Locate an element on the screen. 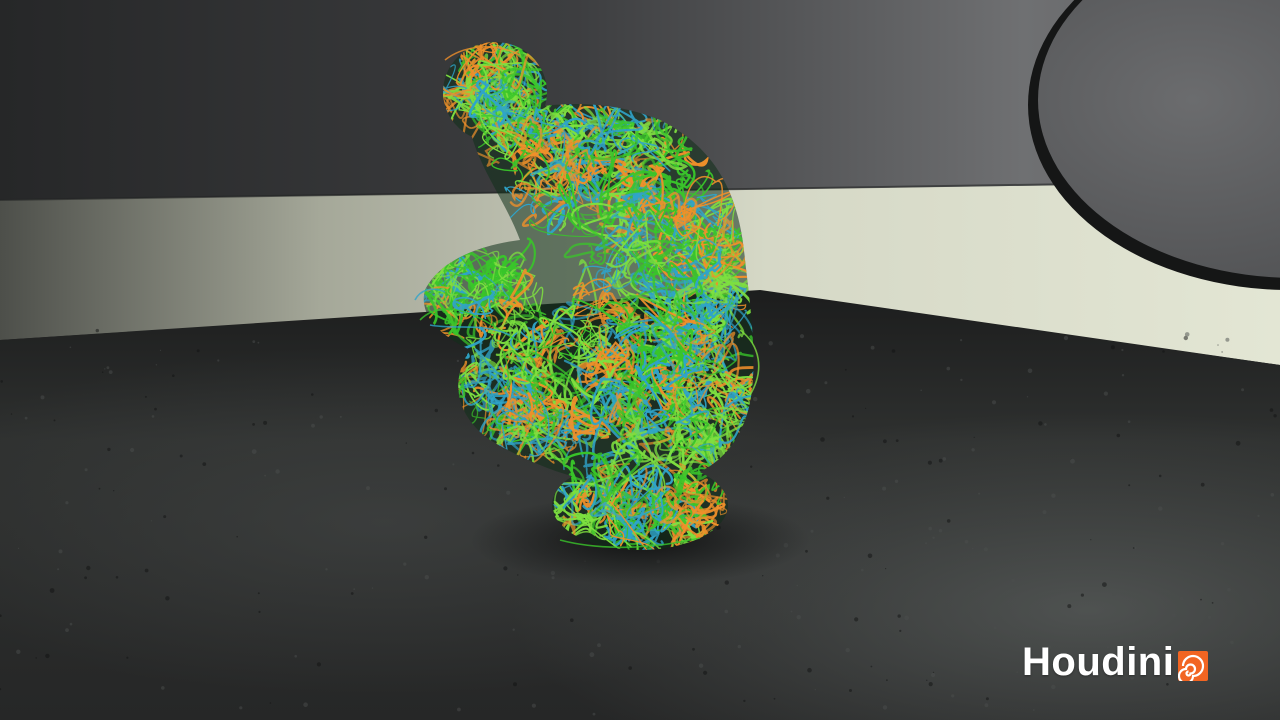 Image resolution: width=1280 pixels, height=720 pixels. houdini-swirl-icon is located at coordinates (1193, 666).